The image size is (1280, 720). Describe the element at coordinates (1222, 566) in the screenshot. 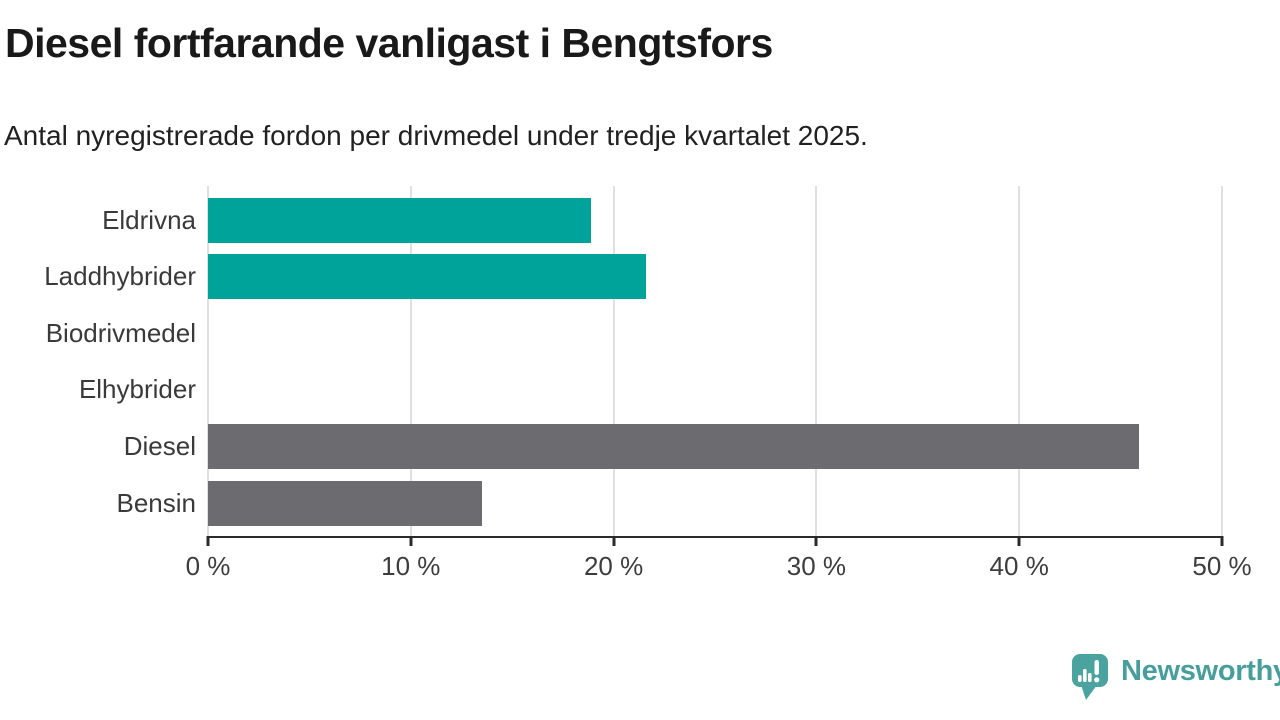

I see `x-tick-label-50: 50 %` at that location.